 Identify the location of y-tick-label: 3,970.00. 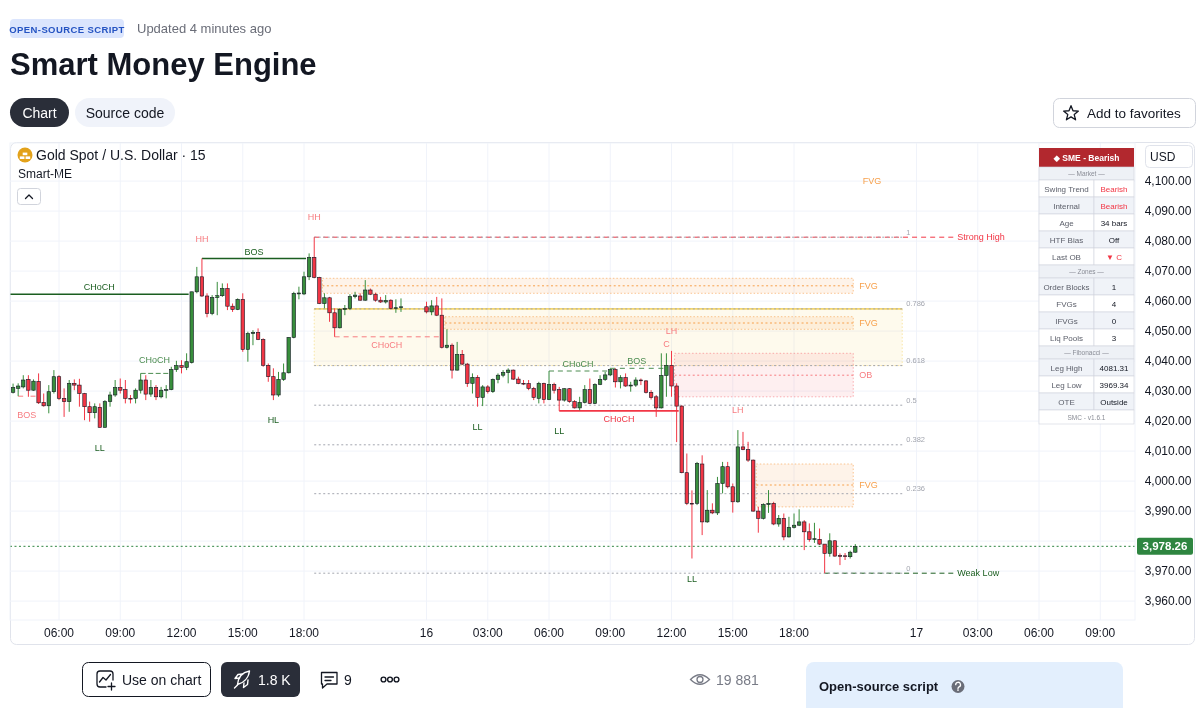
(1168, 571).